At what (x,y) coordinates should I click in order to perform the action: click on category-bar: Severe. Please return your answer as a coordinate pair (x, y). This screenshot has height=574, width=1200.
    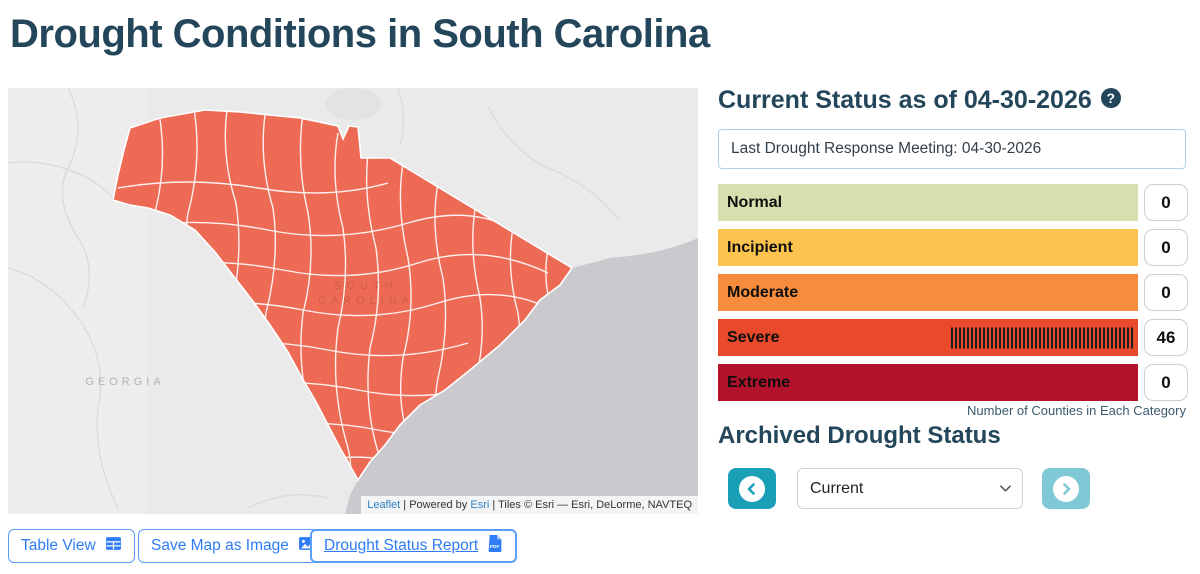
    Looking at the image, I should click on (928, 337).